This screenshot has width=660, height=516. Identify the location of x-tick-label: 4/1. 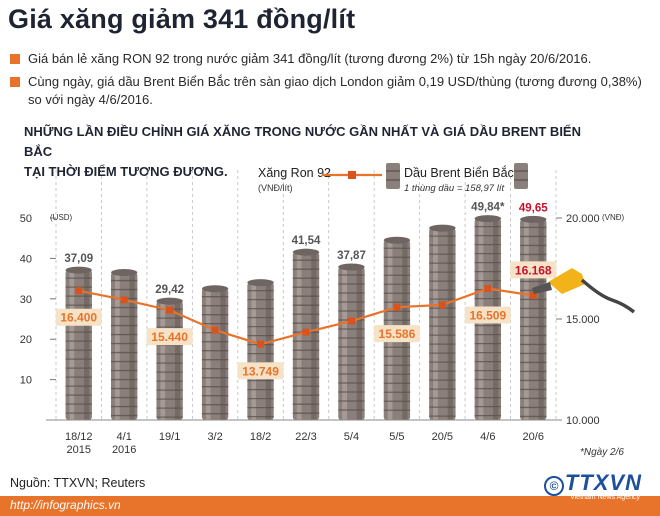
(124, 437).